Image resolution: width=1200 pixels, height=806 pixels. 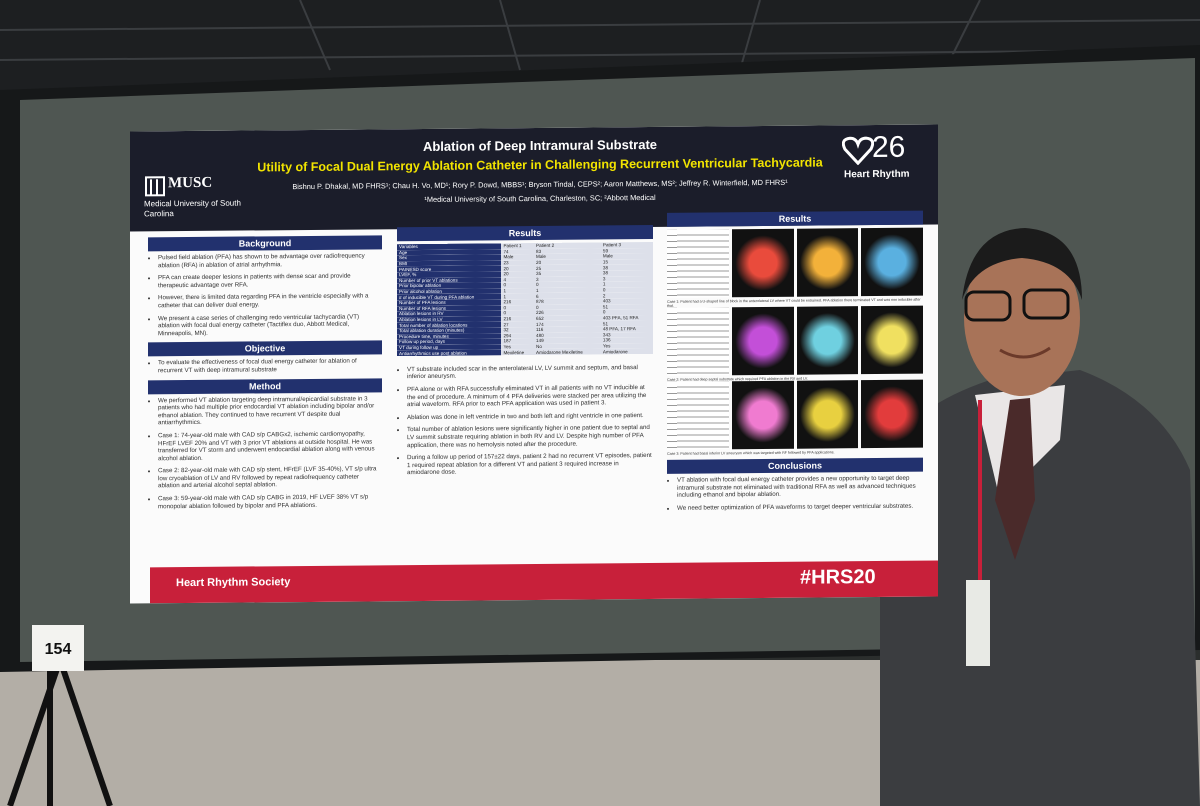 What do you see at coordinates (518, 352) in the screenshot?
I see `table-cell: Mexiletine` at bounding box center [518, 352].